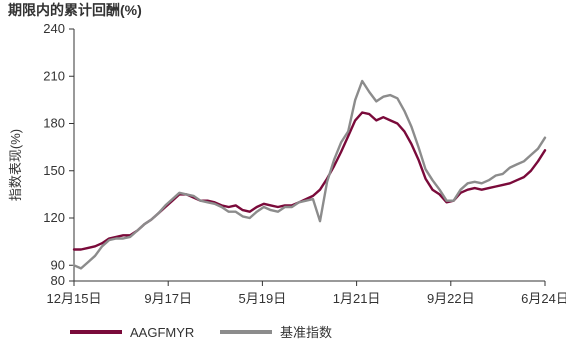 This screenshot has height=344, width=566. What do you see at coordinates (58, 280) in the screenshot?
I see `y-tick-label: 80` at bounding box center [58, 280].